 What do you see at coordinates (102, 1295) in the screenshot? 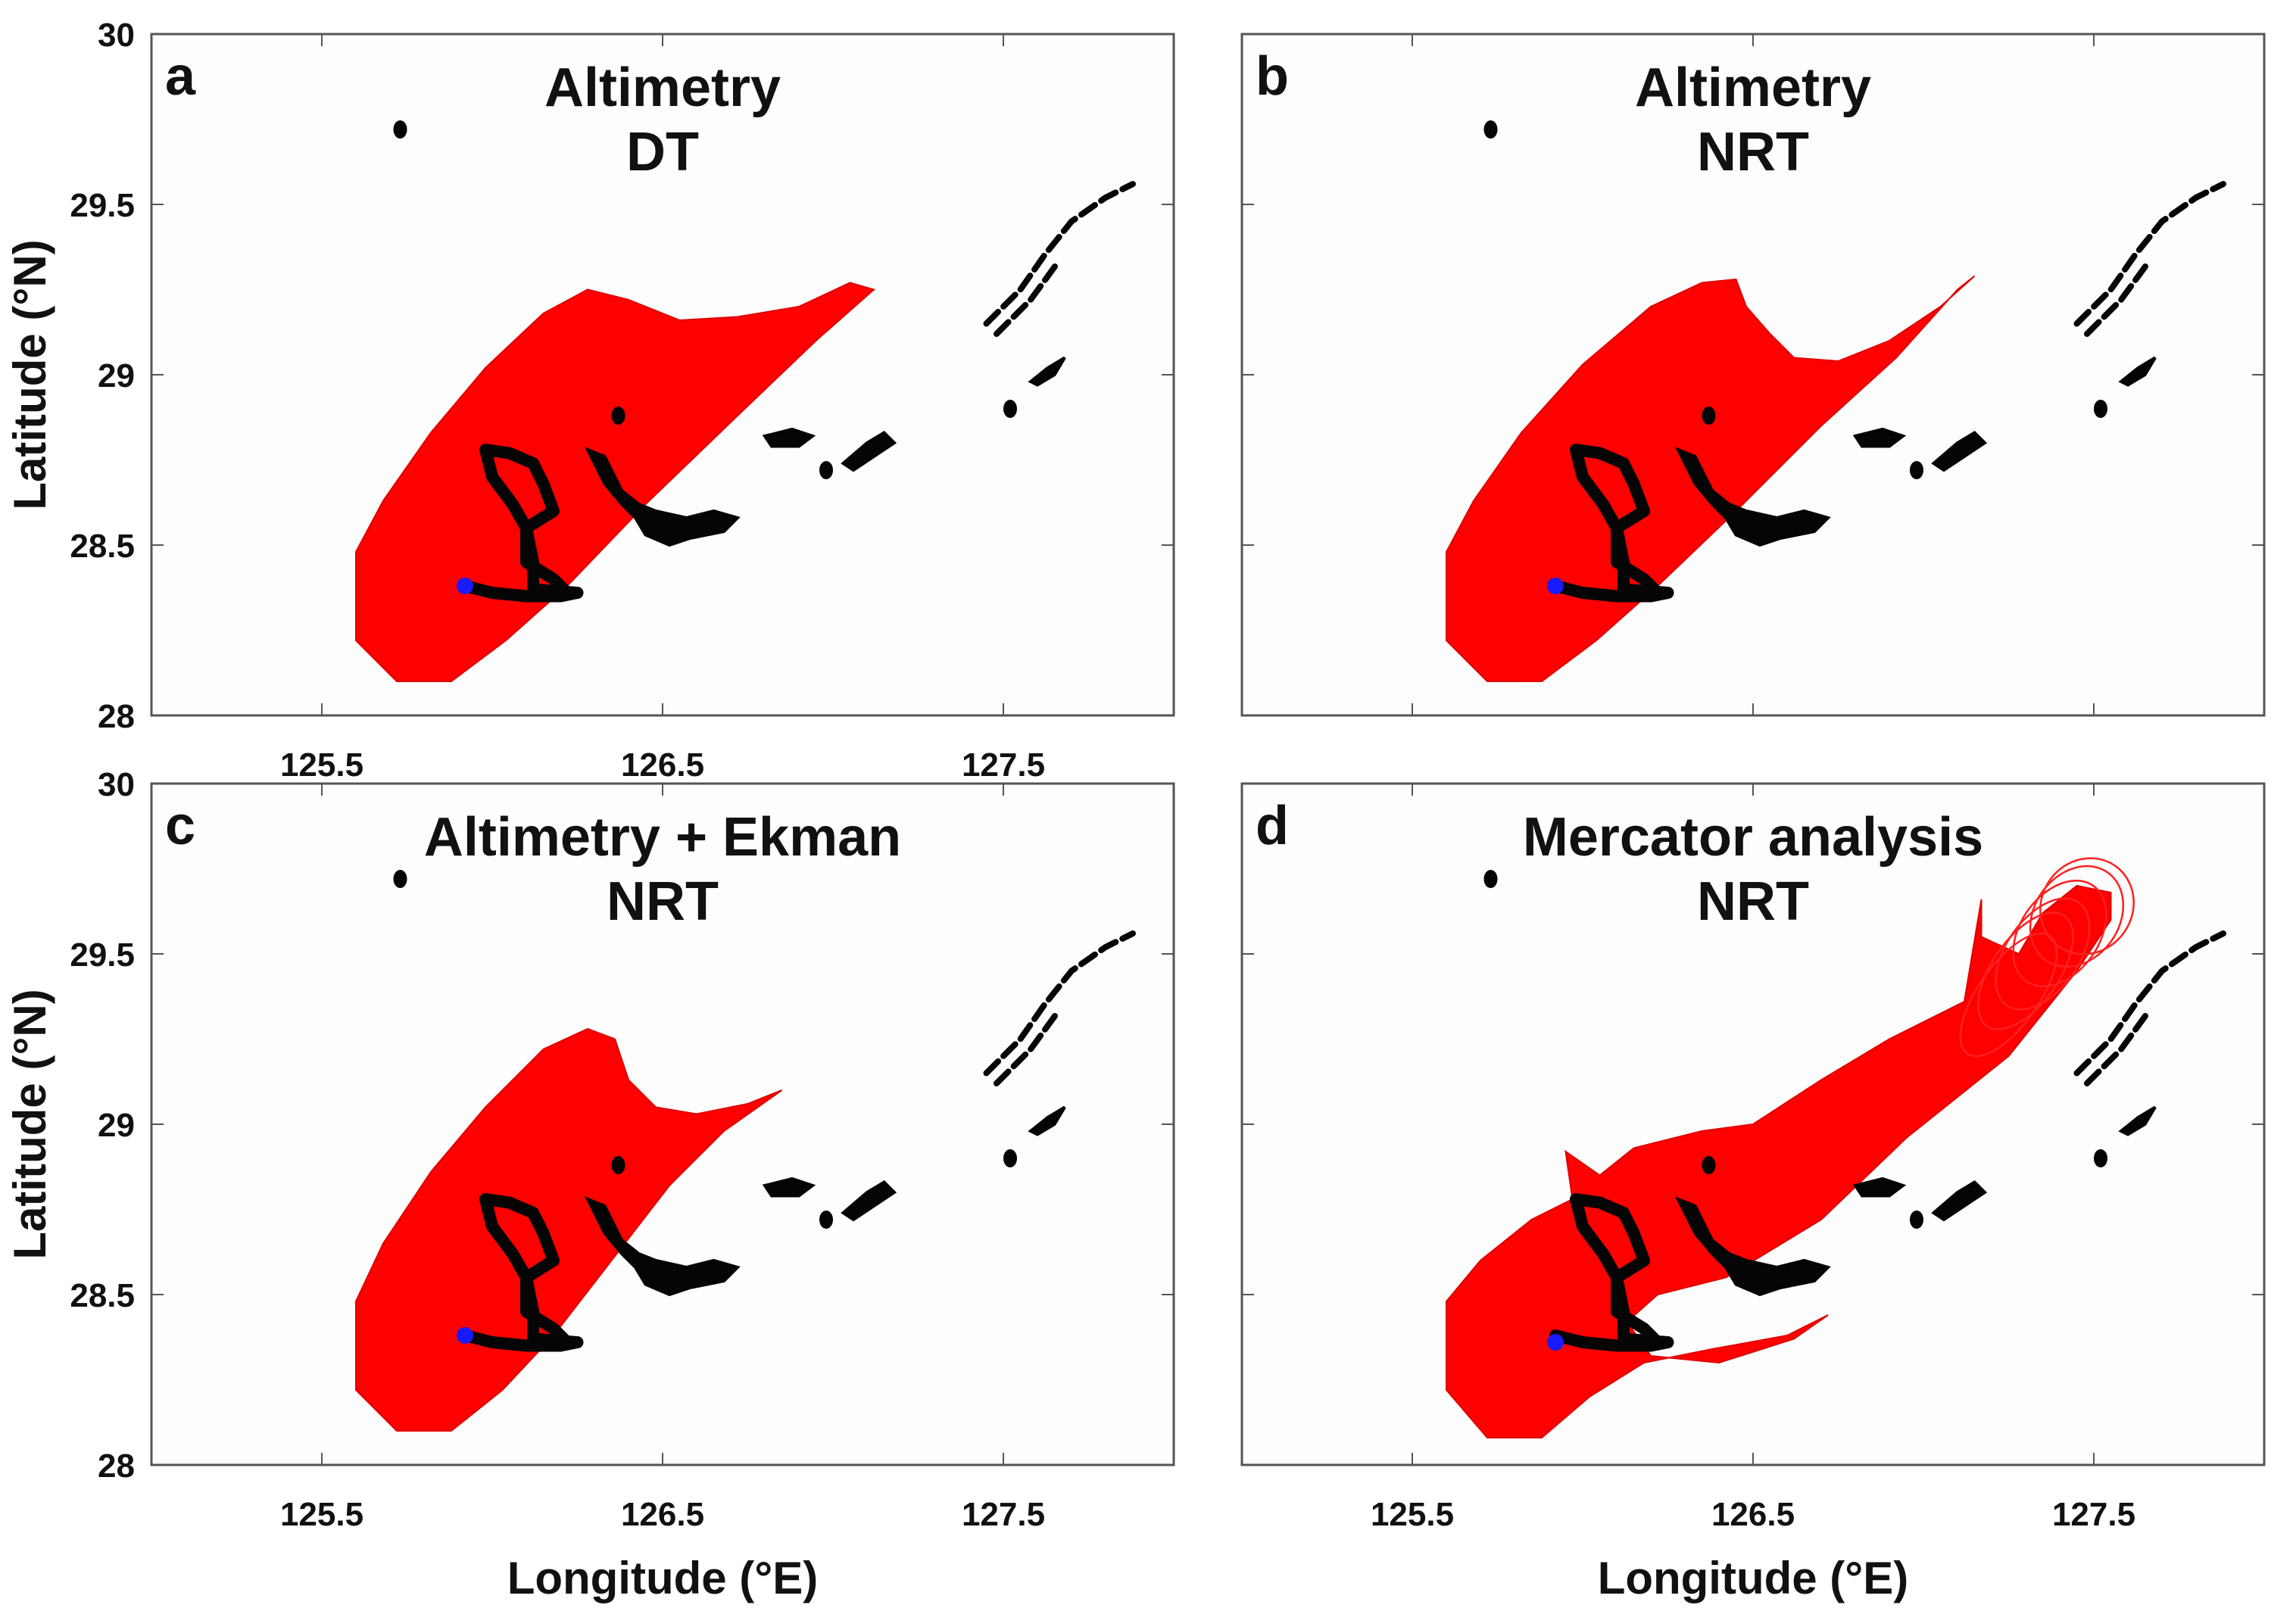
I see `panel-c-ytick-label: 28.5` at bounding box center [102, 1295].